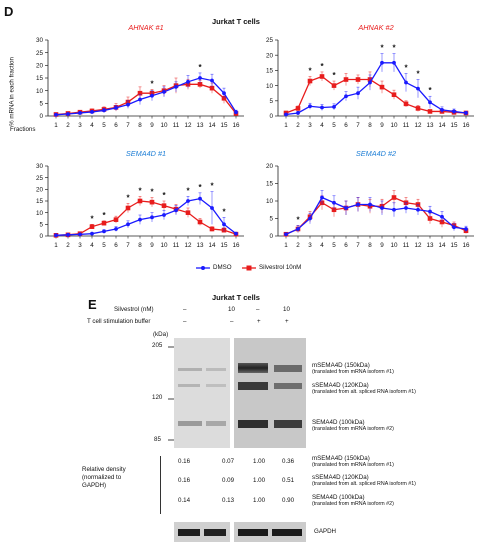  I want to click on chart4-xtick-label-14: 15, so click(454, 245).